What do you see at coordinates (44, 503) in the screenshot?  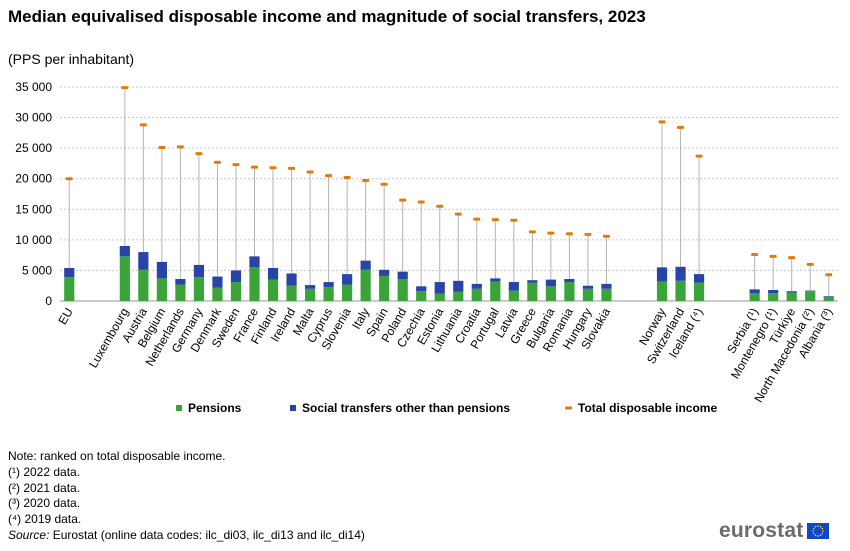 I see `note-2020: (³) 2020 data.` at bounding box center [44, 503].